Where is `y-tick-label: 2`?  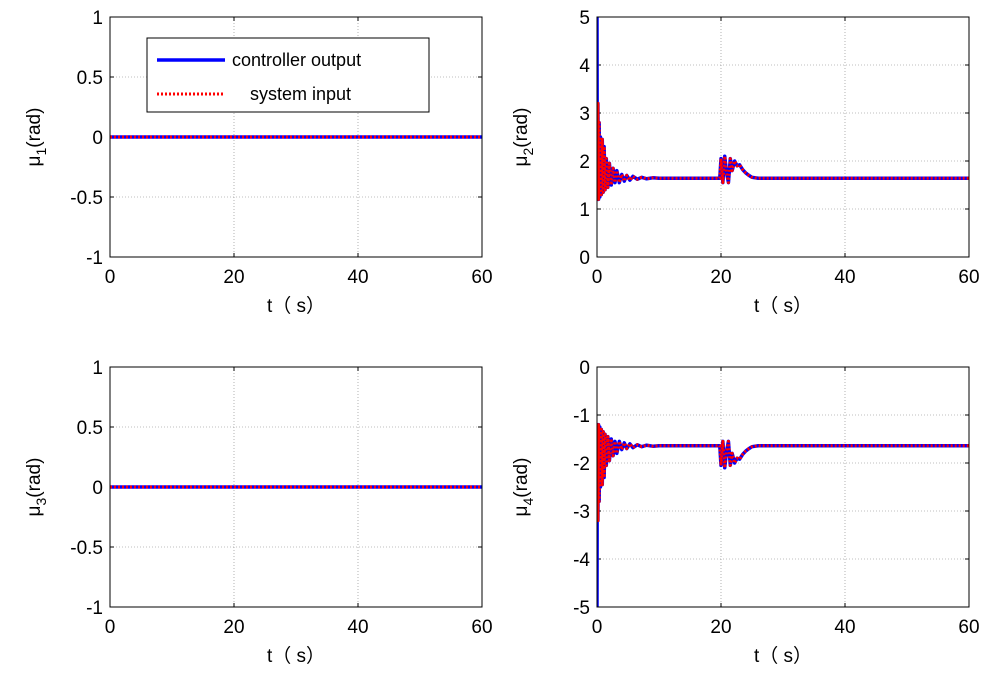 y-tick-label: 2 is located at coordinates (584, 162).